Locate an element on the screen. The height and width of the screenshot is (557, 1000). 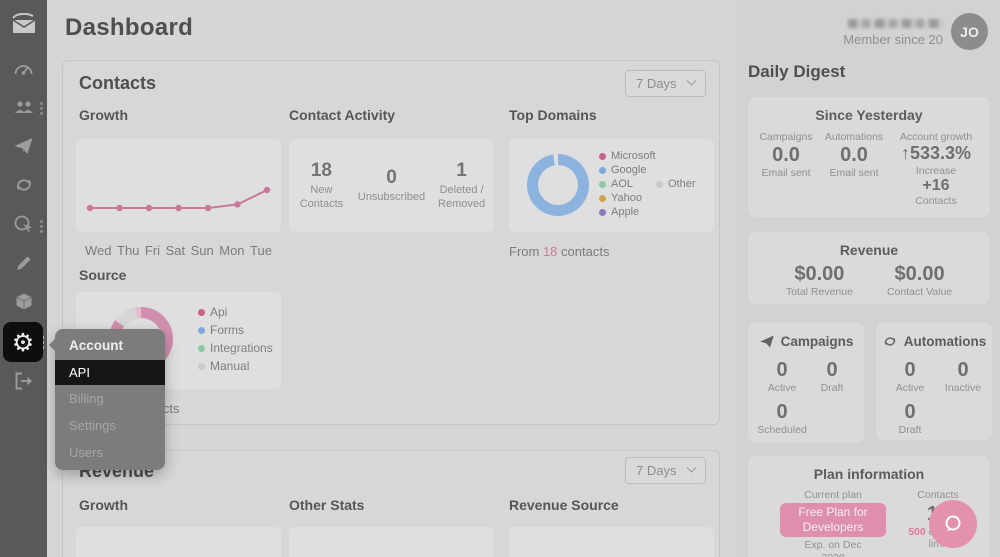
revenue-source-card is located at coordinates (611, 542).